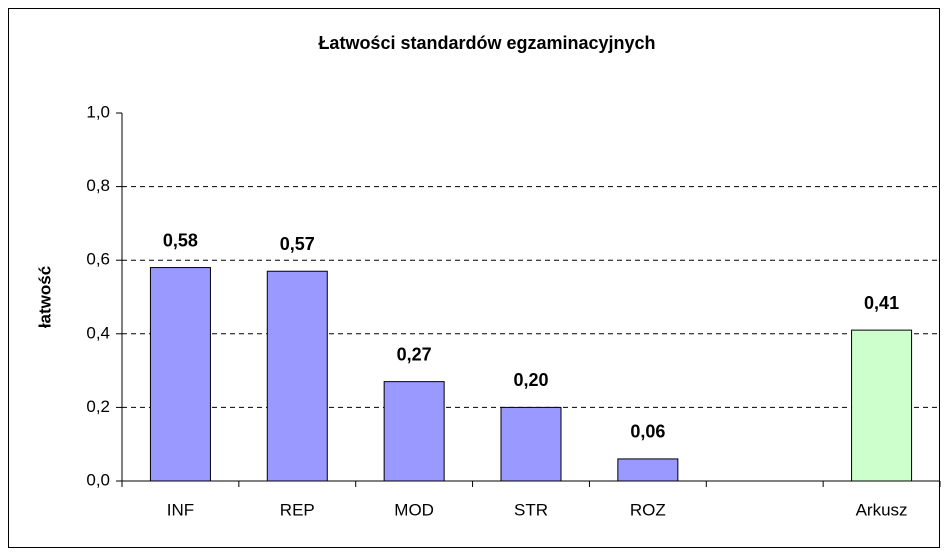  What do you see at coordinates (98, 185) in the screenshot?
I see `y-tick-label: 0,8` at bounding box center [98, 185].